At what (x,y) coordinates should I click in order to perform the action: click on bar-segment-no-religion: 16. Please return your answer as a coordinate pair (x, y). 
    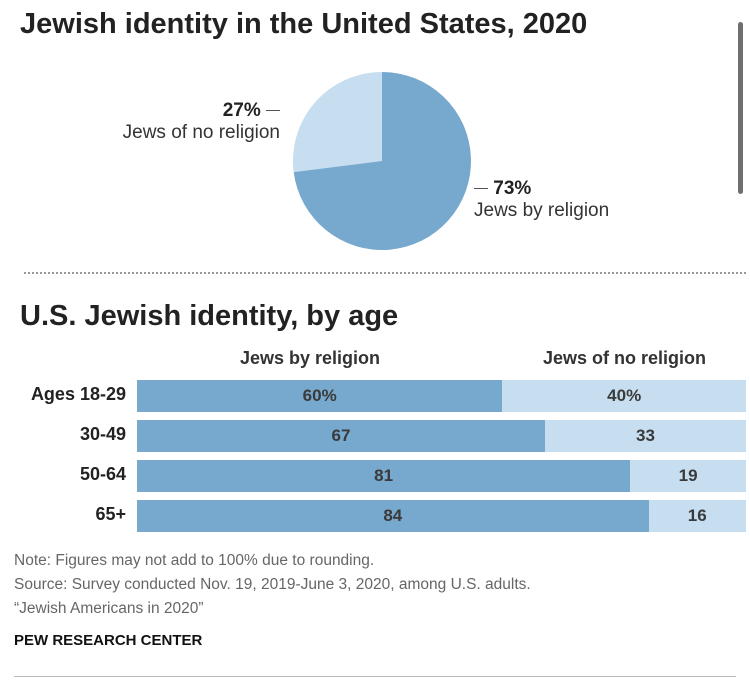
    Looking at the image, I should click on (697, 516).